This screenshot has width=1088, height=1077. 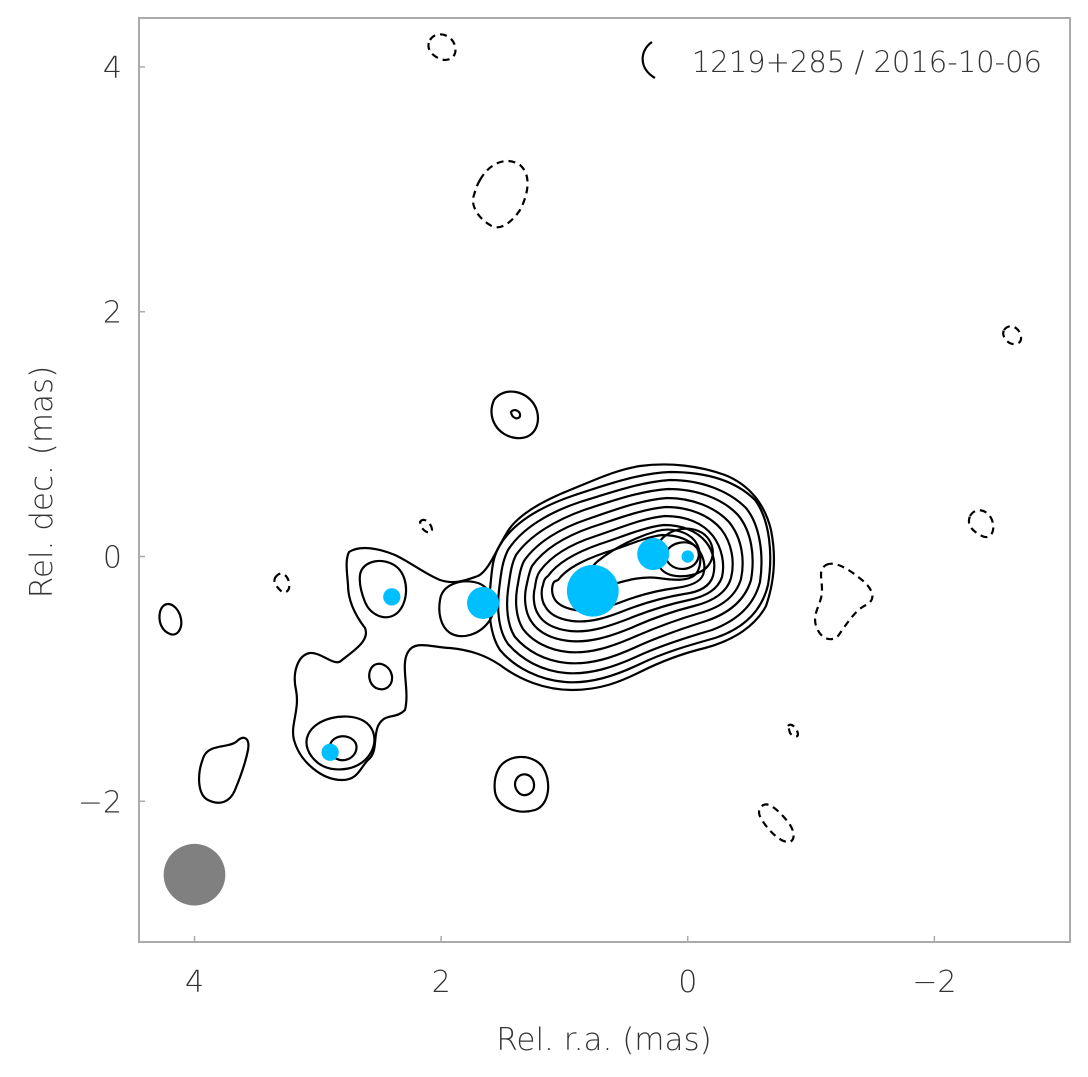 I want to click on contour-island-a, so click(x=383, y=589).